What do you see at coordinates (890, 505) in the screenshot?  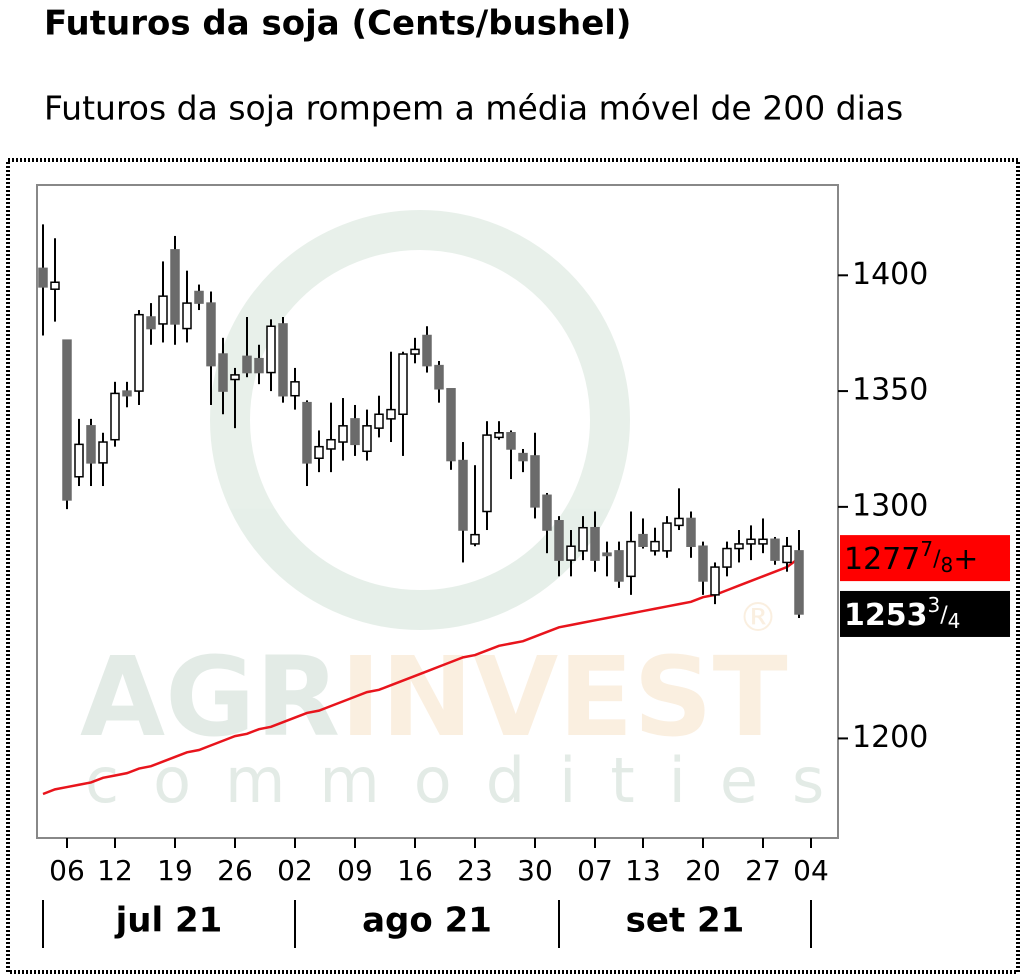 I see `y-tick-label: 1300` at bounding box center [890, 505].